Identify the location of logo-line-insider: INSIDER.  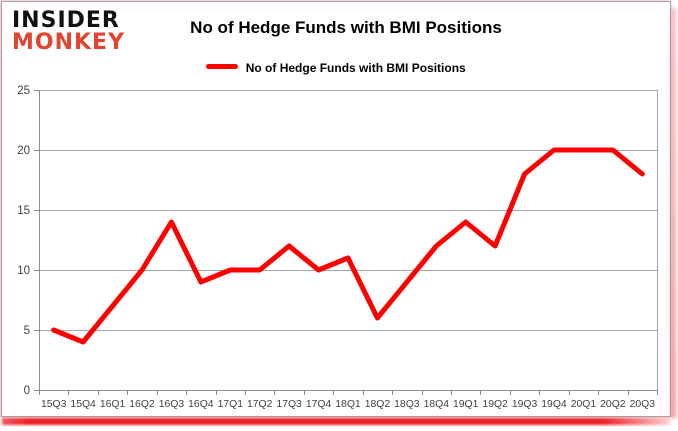
(66, 20).